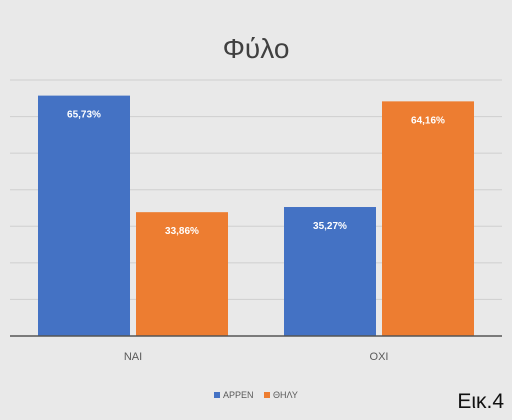 The image size is (512, 420). Describe the element at coordinates (182, 231) in the screenshot. I see `bar-data-label: 33,86%` at that location.